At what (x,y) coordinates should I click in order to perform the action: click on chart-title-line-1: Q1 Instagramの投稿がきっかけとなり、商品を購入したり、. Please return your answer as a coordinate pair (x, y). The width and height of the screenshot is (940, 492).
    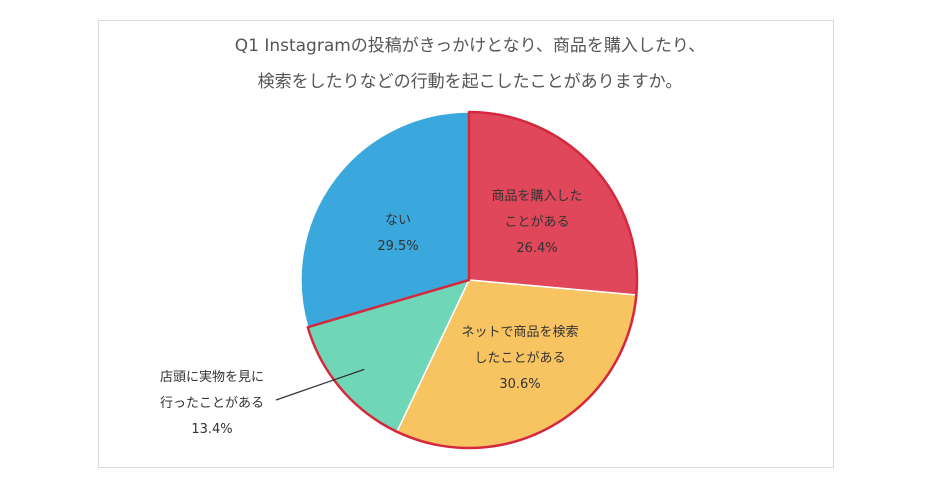
    Looking at the image, I should click on (470, 46).